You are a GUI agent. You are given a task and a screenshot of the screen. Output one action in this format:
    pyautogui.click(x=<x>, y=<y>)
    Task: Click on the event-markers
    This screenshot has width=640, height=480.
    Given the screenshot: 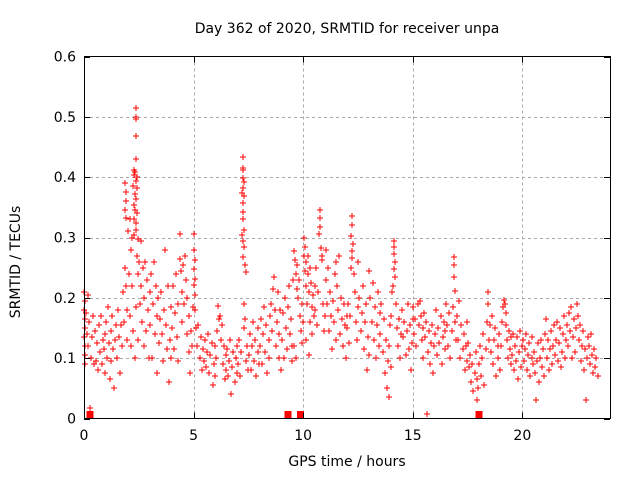 What is the action you would take?
    pyautogui.click(x=284, y=414)
    